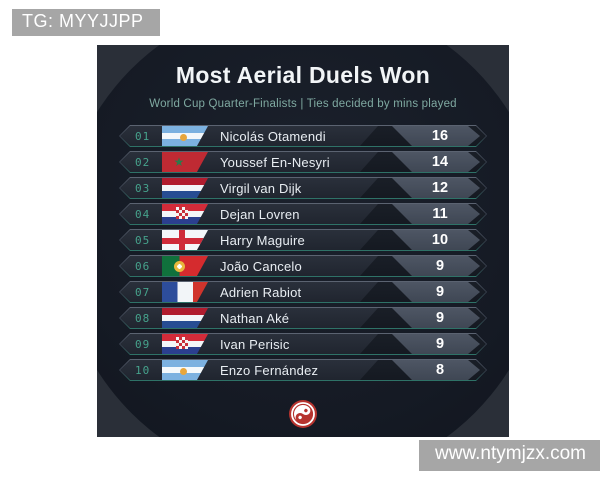 The image size is (600, 480). Describe the element at coordinates (273, 136) in the screenshot. I see `player-name: Nicolás Otamendi` at that location.